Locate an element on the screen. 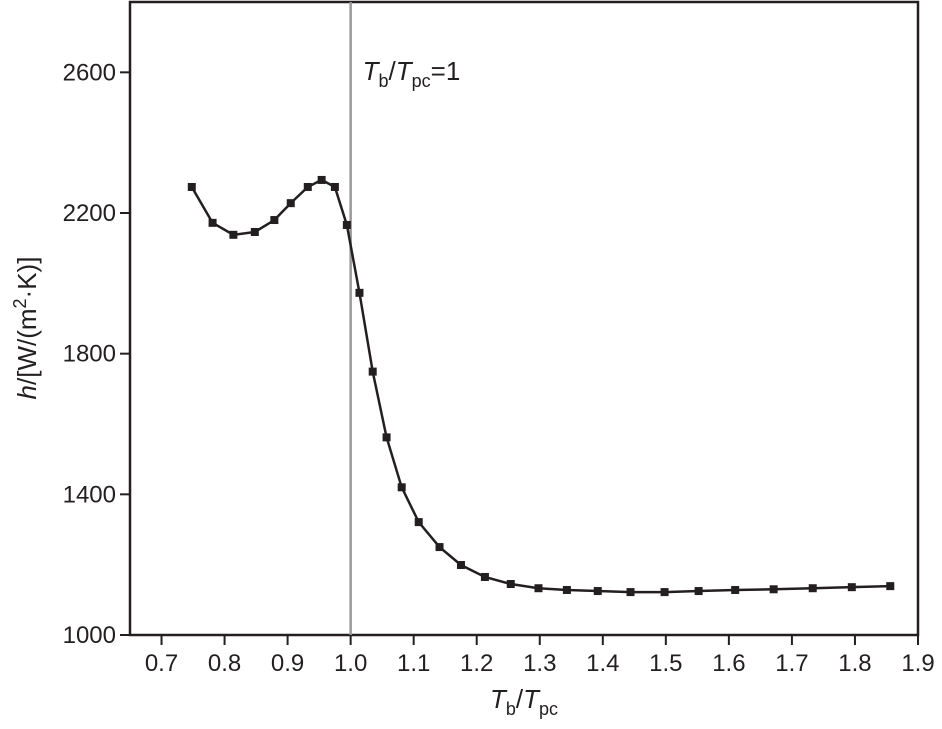 The height and width of the screenshot is (729, 942). label-part: /[W/(m is located at coordinates (27, 346).